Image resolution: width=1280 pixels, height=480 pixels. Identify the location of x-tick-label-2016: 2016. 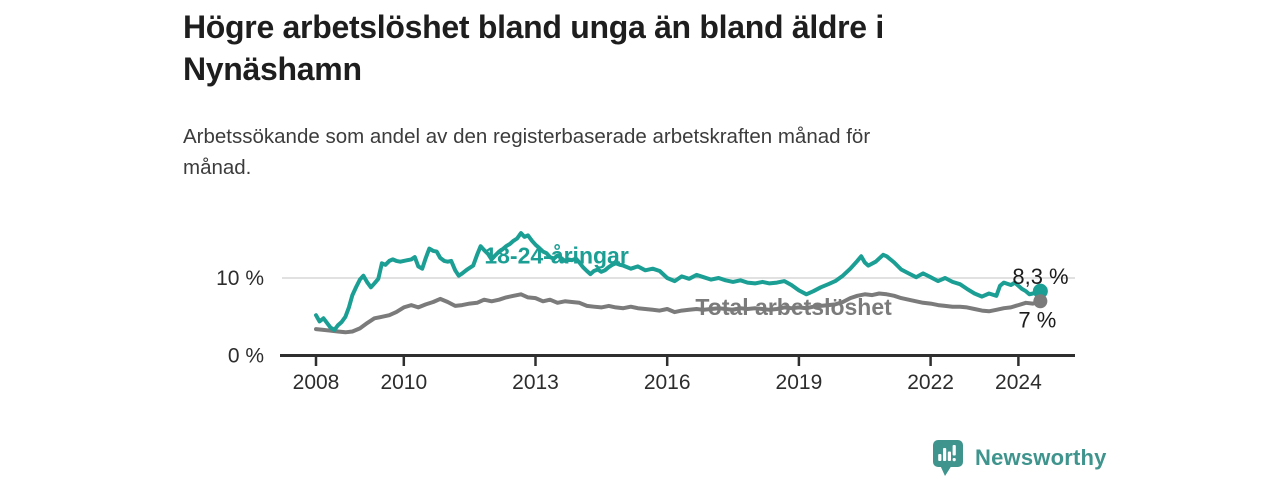
(667, 382).